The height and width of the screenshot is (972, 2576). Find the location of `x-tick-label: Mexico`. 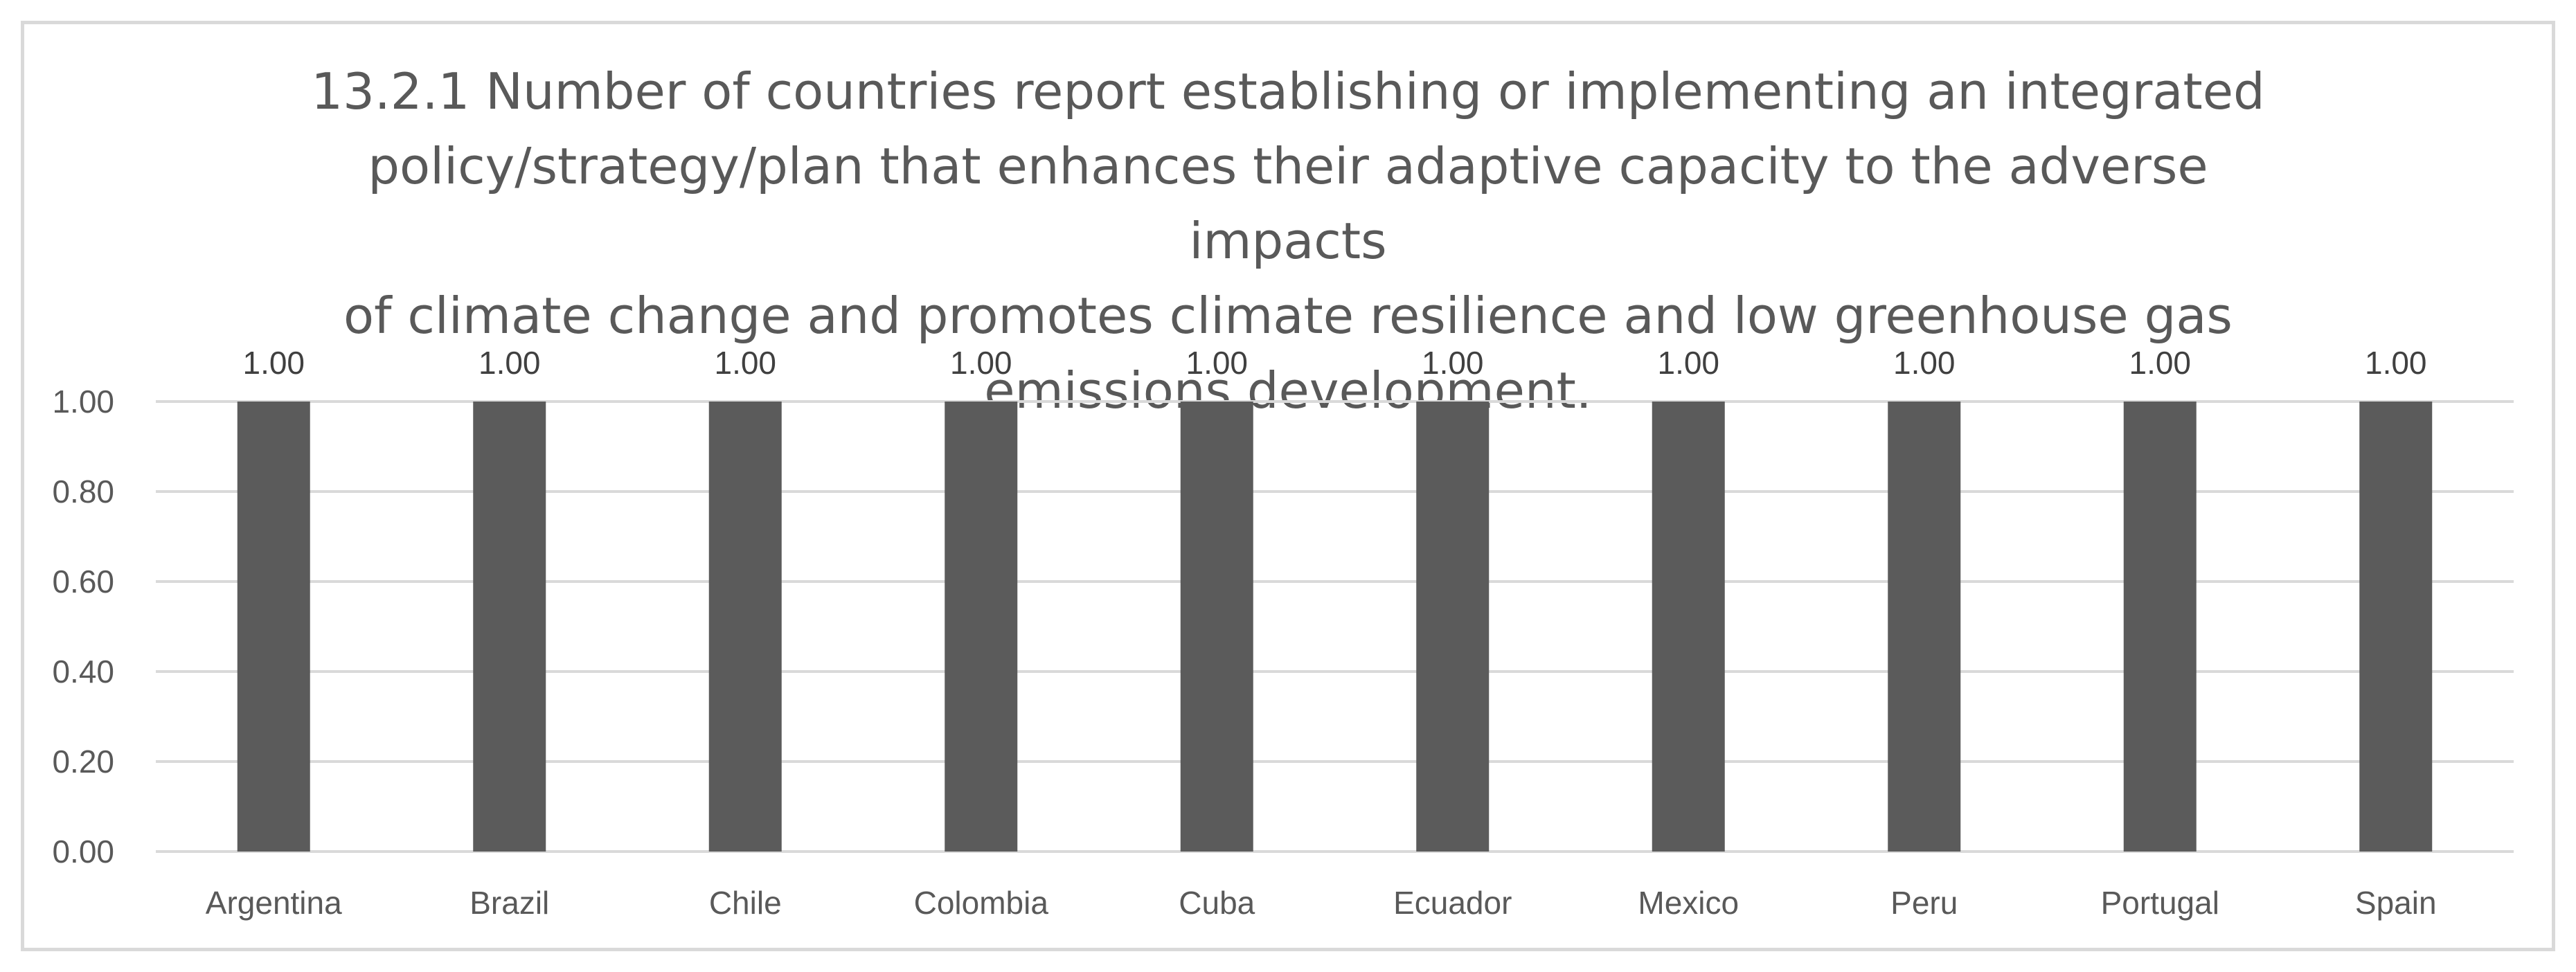

x-tick-label: Mexico is located at coordinates (1689, 903).